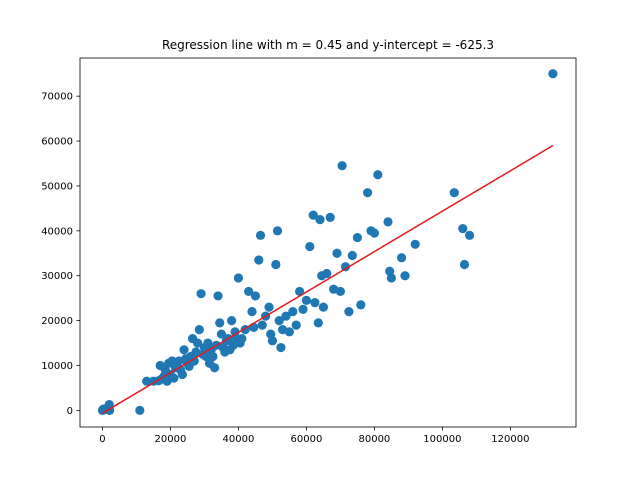 The height and width of the screenshot is (480, 640). Describe the element at coordinates (510, 439) in the screenshot. I see `x-tick-label: 120000` at that location.